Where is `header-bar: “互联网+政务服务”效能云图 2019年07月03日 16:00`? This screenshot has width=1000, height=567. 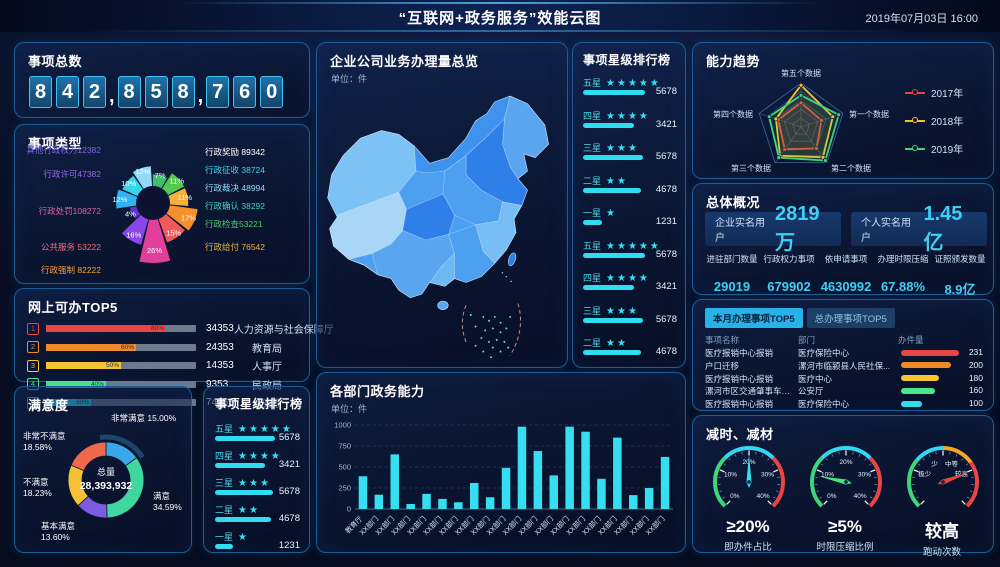 header-bar: “互联网+政务服务”效能云图 2019年07月03日 16:00 is located at coordinates (500, 16).